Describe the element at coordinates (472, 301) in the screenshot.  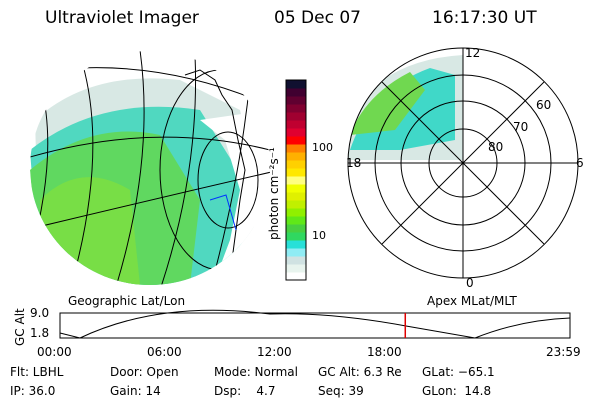
I see `right-panel-label: Apex MLat/MLT` at that location.